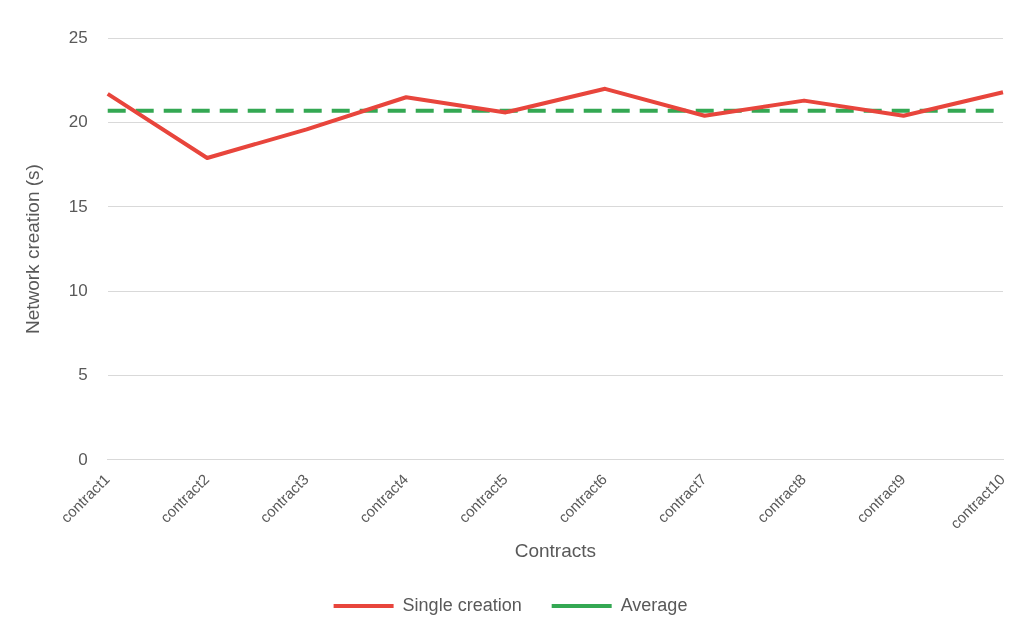 This screenshot has width=1031, height=643. I want to click on x-axis-title: Contracts, so click(555, 550).